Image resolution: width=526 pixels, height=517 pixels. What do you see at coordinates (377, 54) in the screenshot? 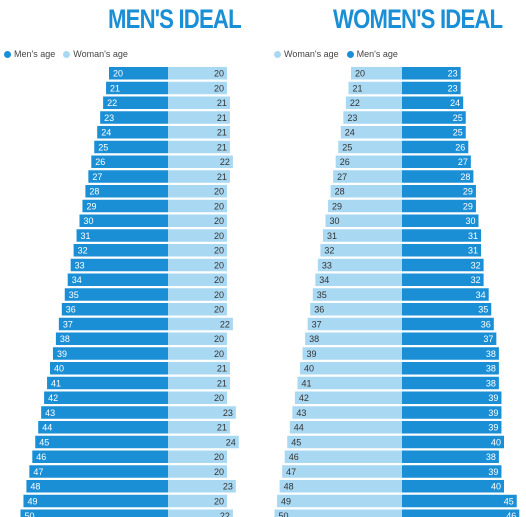
I see `legend-label-mens-age: Men's age` at bounding box center [377, 54].